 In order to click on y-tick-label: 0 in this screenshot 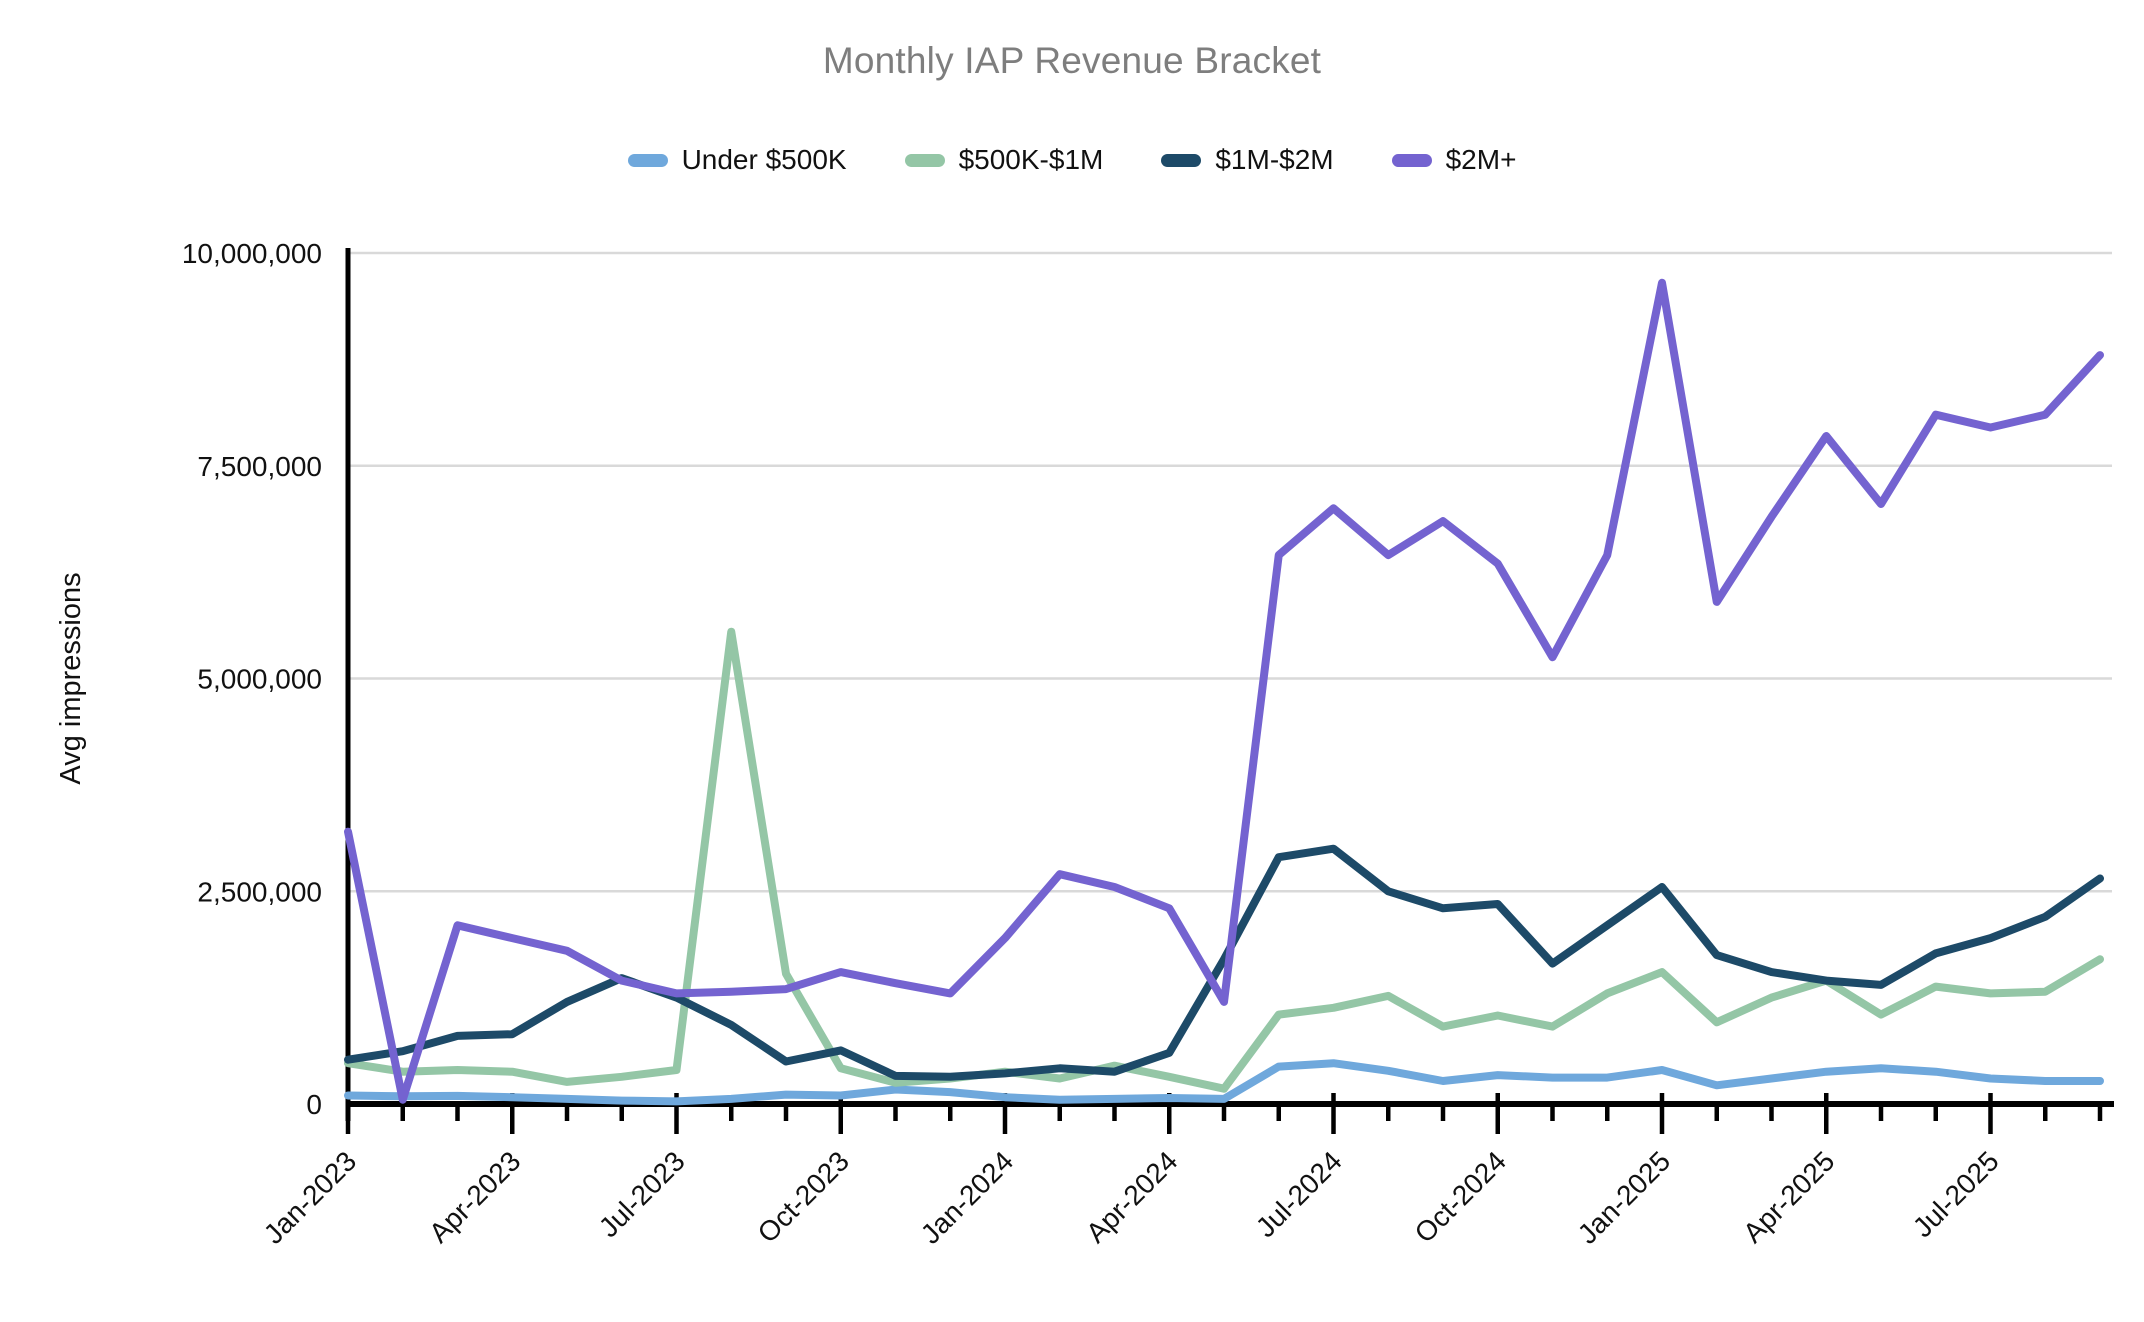, I will do `click(314, 1104)`.